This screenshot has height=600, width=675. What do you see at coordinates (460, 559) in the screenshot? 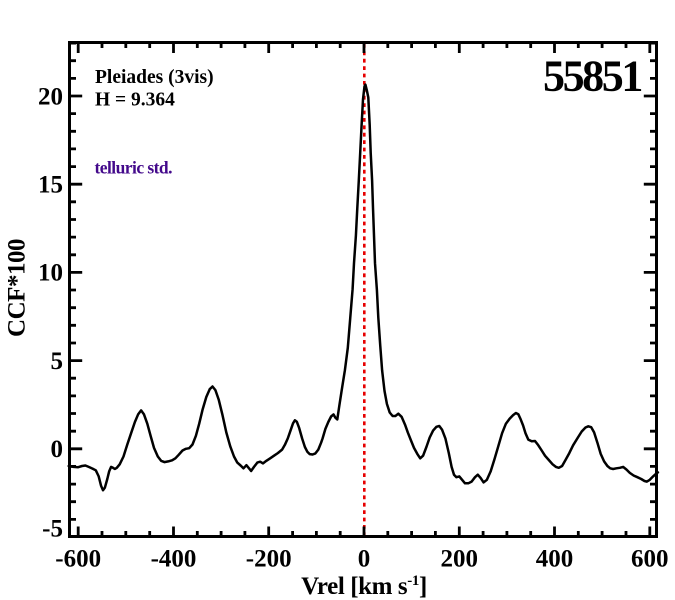
I see `svg-text: 200` at bounding box center [460, 559].